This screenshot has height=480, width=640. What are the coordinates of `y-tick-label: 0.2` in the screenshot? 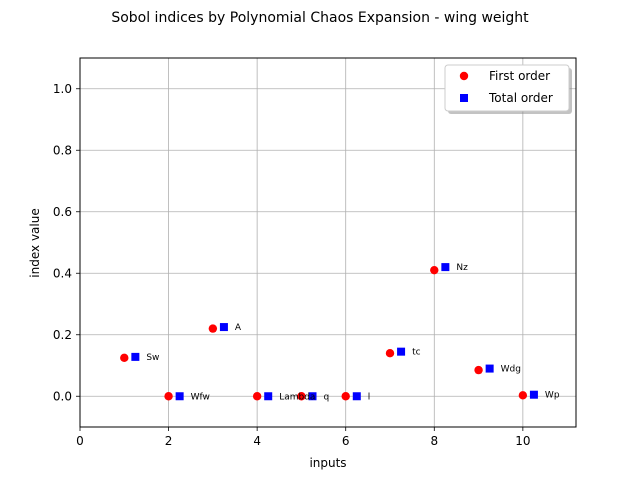 It's located at (62, 335).